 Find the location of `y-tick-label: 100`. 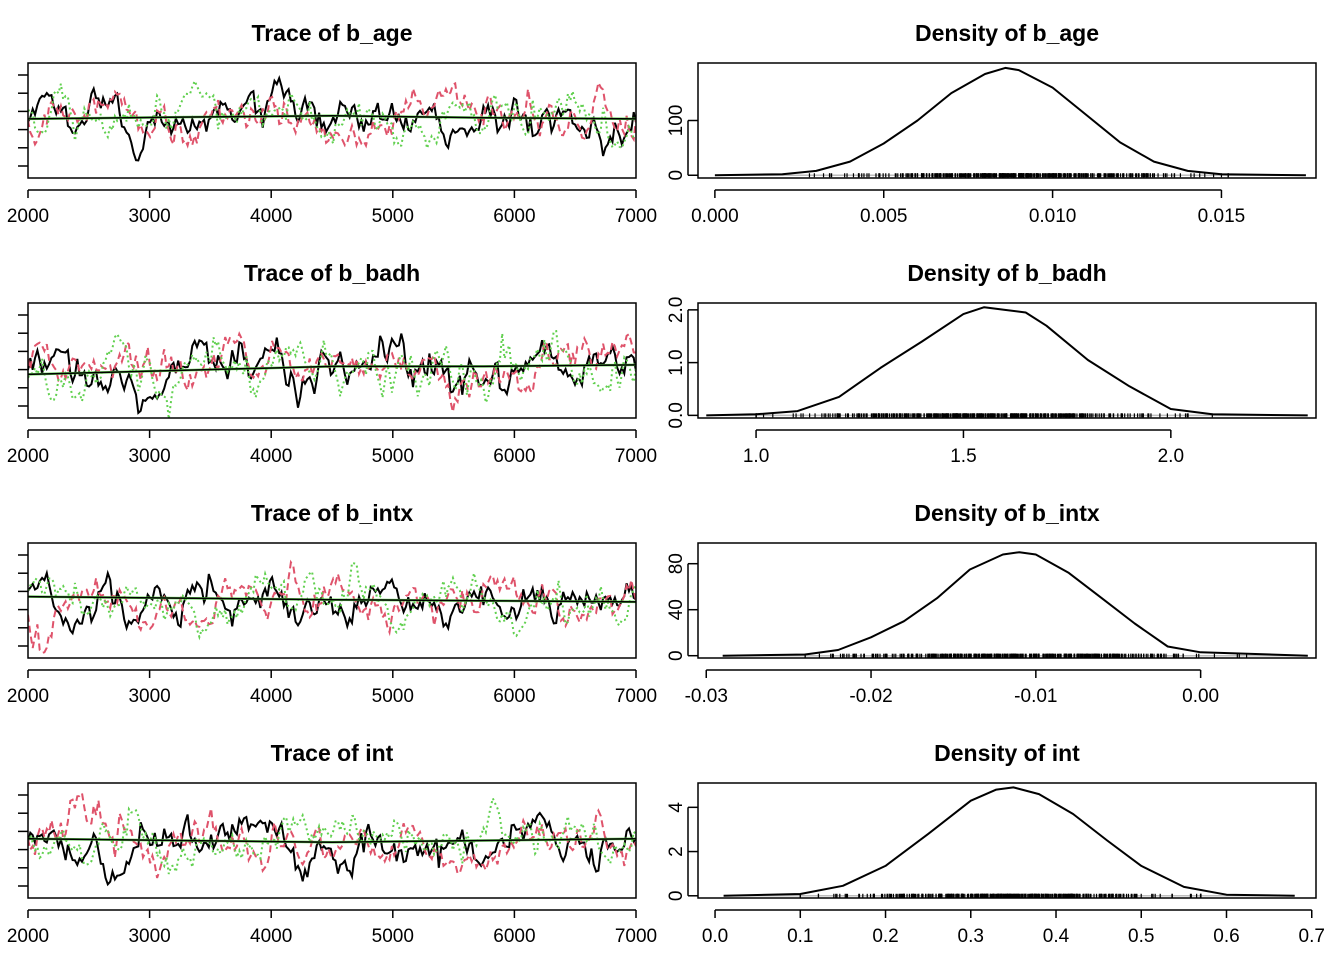

y-tick-label: 100 is located at coordinates (676, 121).